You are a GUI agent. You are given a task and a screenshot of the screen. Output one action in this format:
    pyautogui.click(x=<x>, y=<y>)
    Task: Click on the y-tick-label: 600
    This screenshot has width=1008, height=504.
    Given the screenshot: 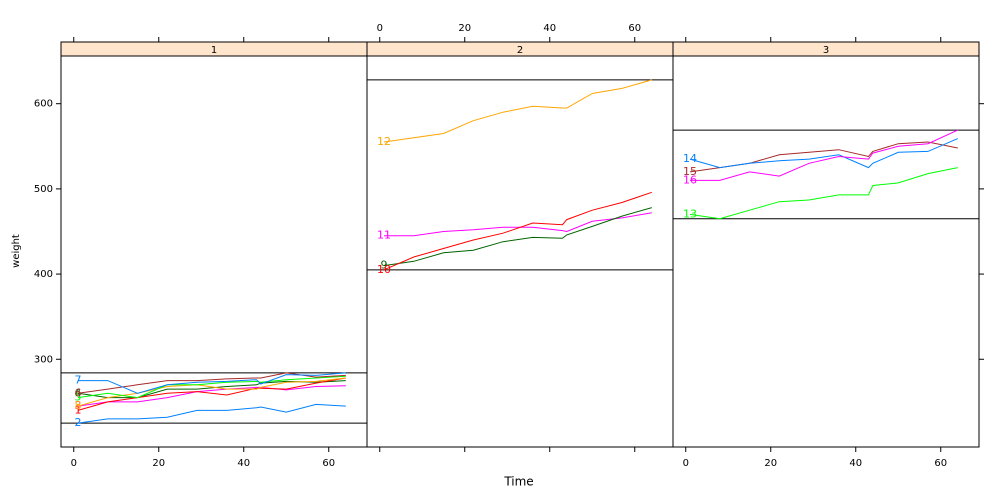 What is the action you would take?
    pyautogui.click(x=43, y=104)
    